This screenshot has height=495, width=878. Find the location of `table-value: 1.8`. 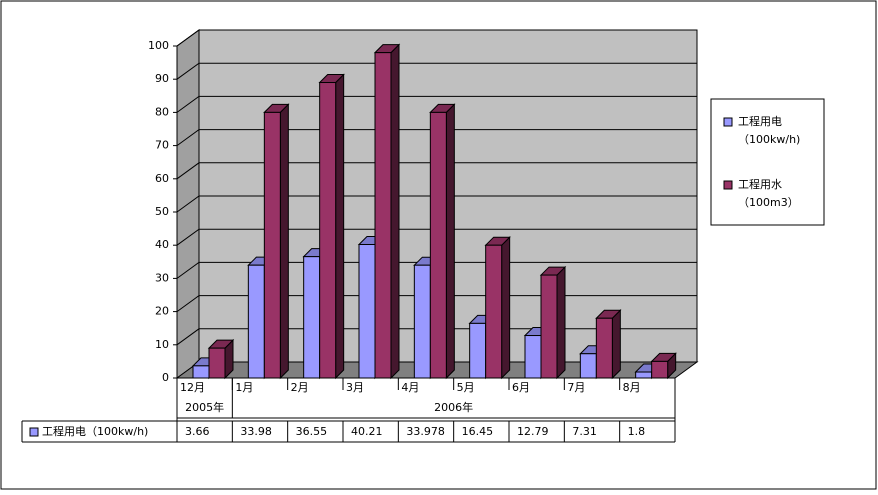

table-value: 1.8 is located at coordinates (637, 431).